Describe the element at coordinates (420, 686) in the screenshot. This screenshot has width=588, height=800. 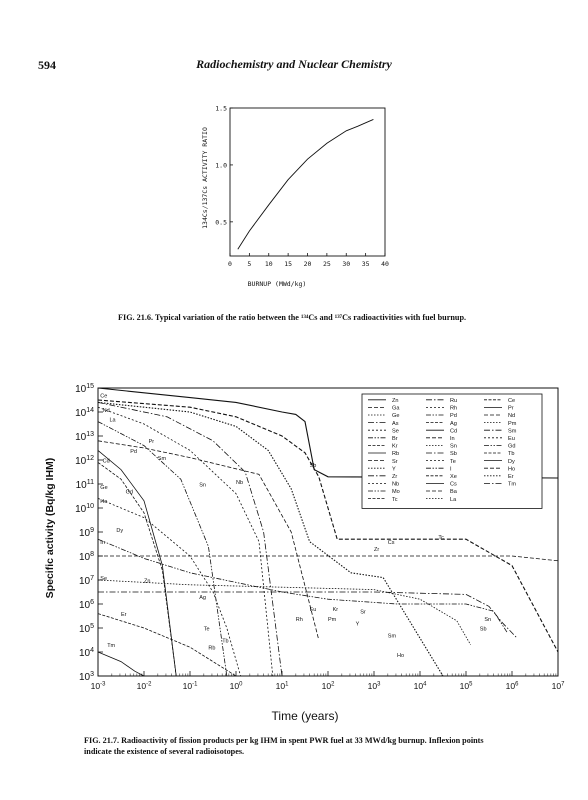
I see `x-tick-label: 10⁴` at that location.